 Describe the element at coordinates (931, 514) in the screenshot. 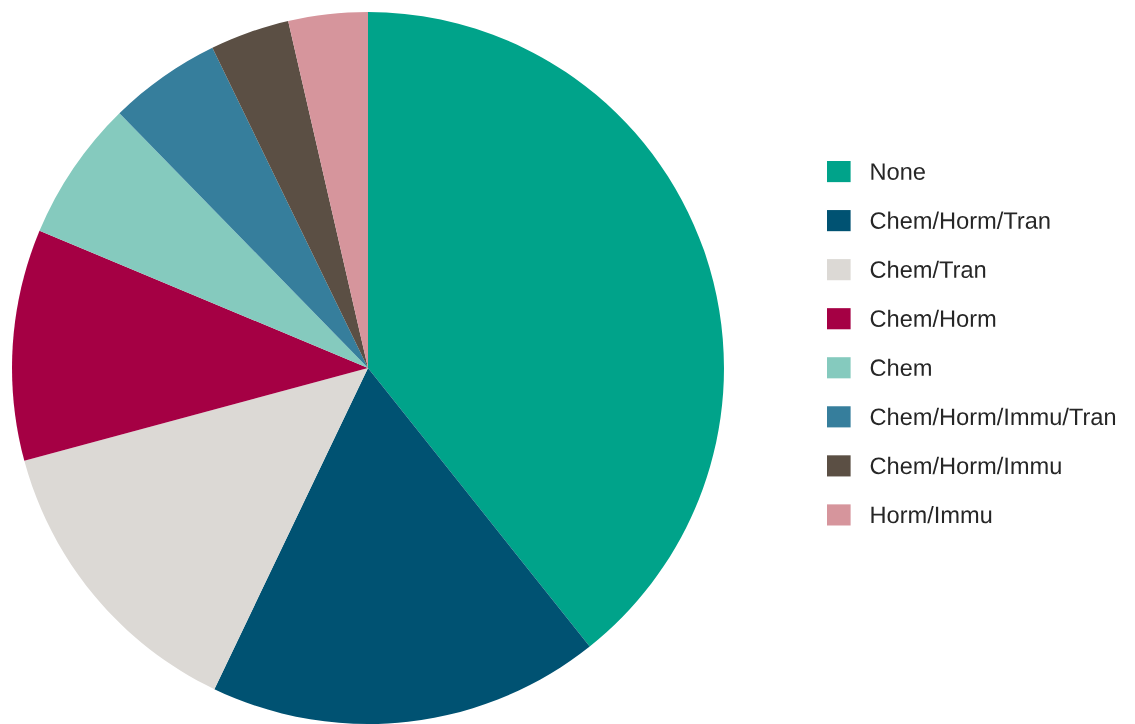

I see `legend-label: Horm/Immu` at that location.